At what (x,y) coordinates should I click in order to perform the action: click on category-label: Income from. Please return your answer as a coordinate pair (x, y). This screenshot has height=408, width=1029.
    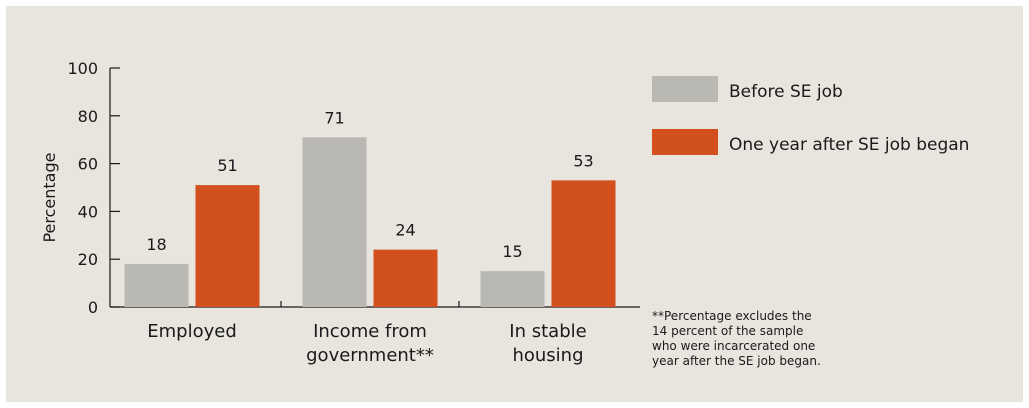
    Looking at the image, I should click on (370, 331).